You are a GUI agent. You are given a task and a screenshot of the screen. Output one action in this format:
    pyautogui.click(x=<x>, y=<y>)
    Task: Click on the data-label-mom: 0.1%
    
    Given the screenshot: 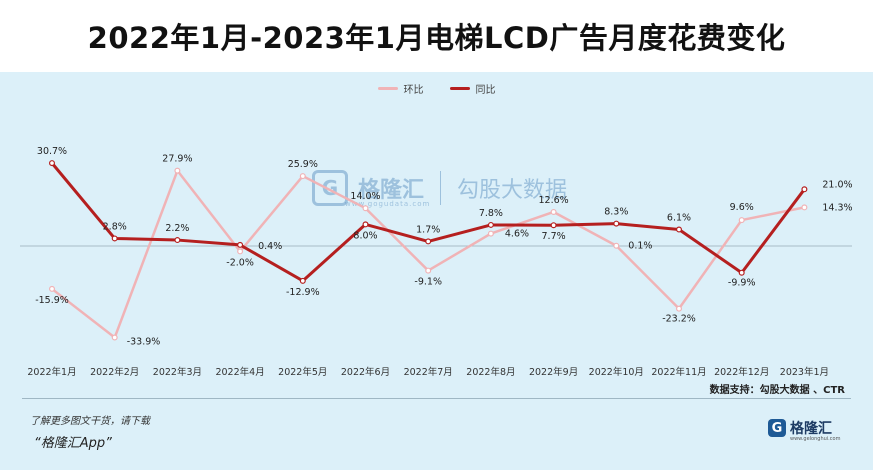 What is the action you would take?
    pyautogui.click(x=640, y=246)
    